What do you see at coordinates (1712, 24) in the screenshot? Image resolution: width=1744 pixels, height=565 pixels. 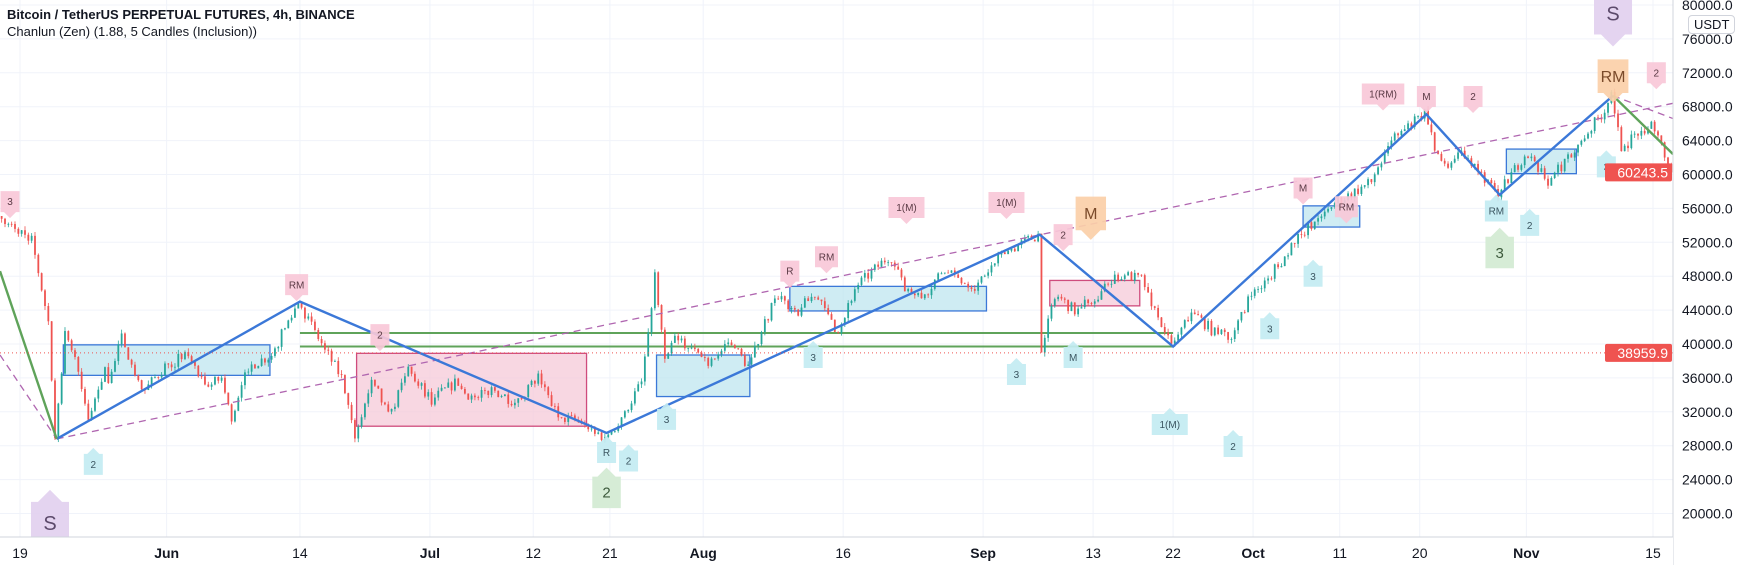 I see `currency-badge: USDT` at bounding box center [1712, 24].